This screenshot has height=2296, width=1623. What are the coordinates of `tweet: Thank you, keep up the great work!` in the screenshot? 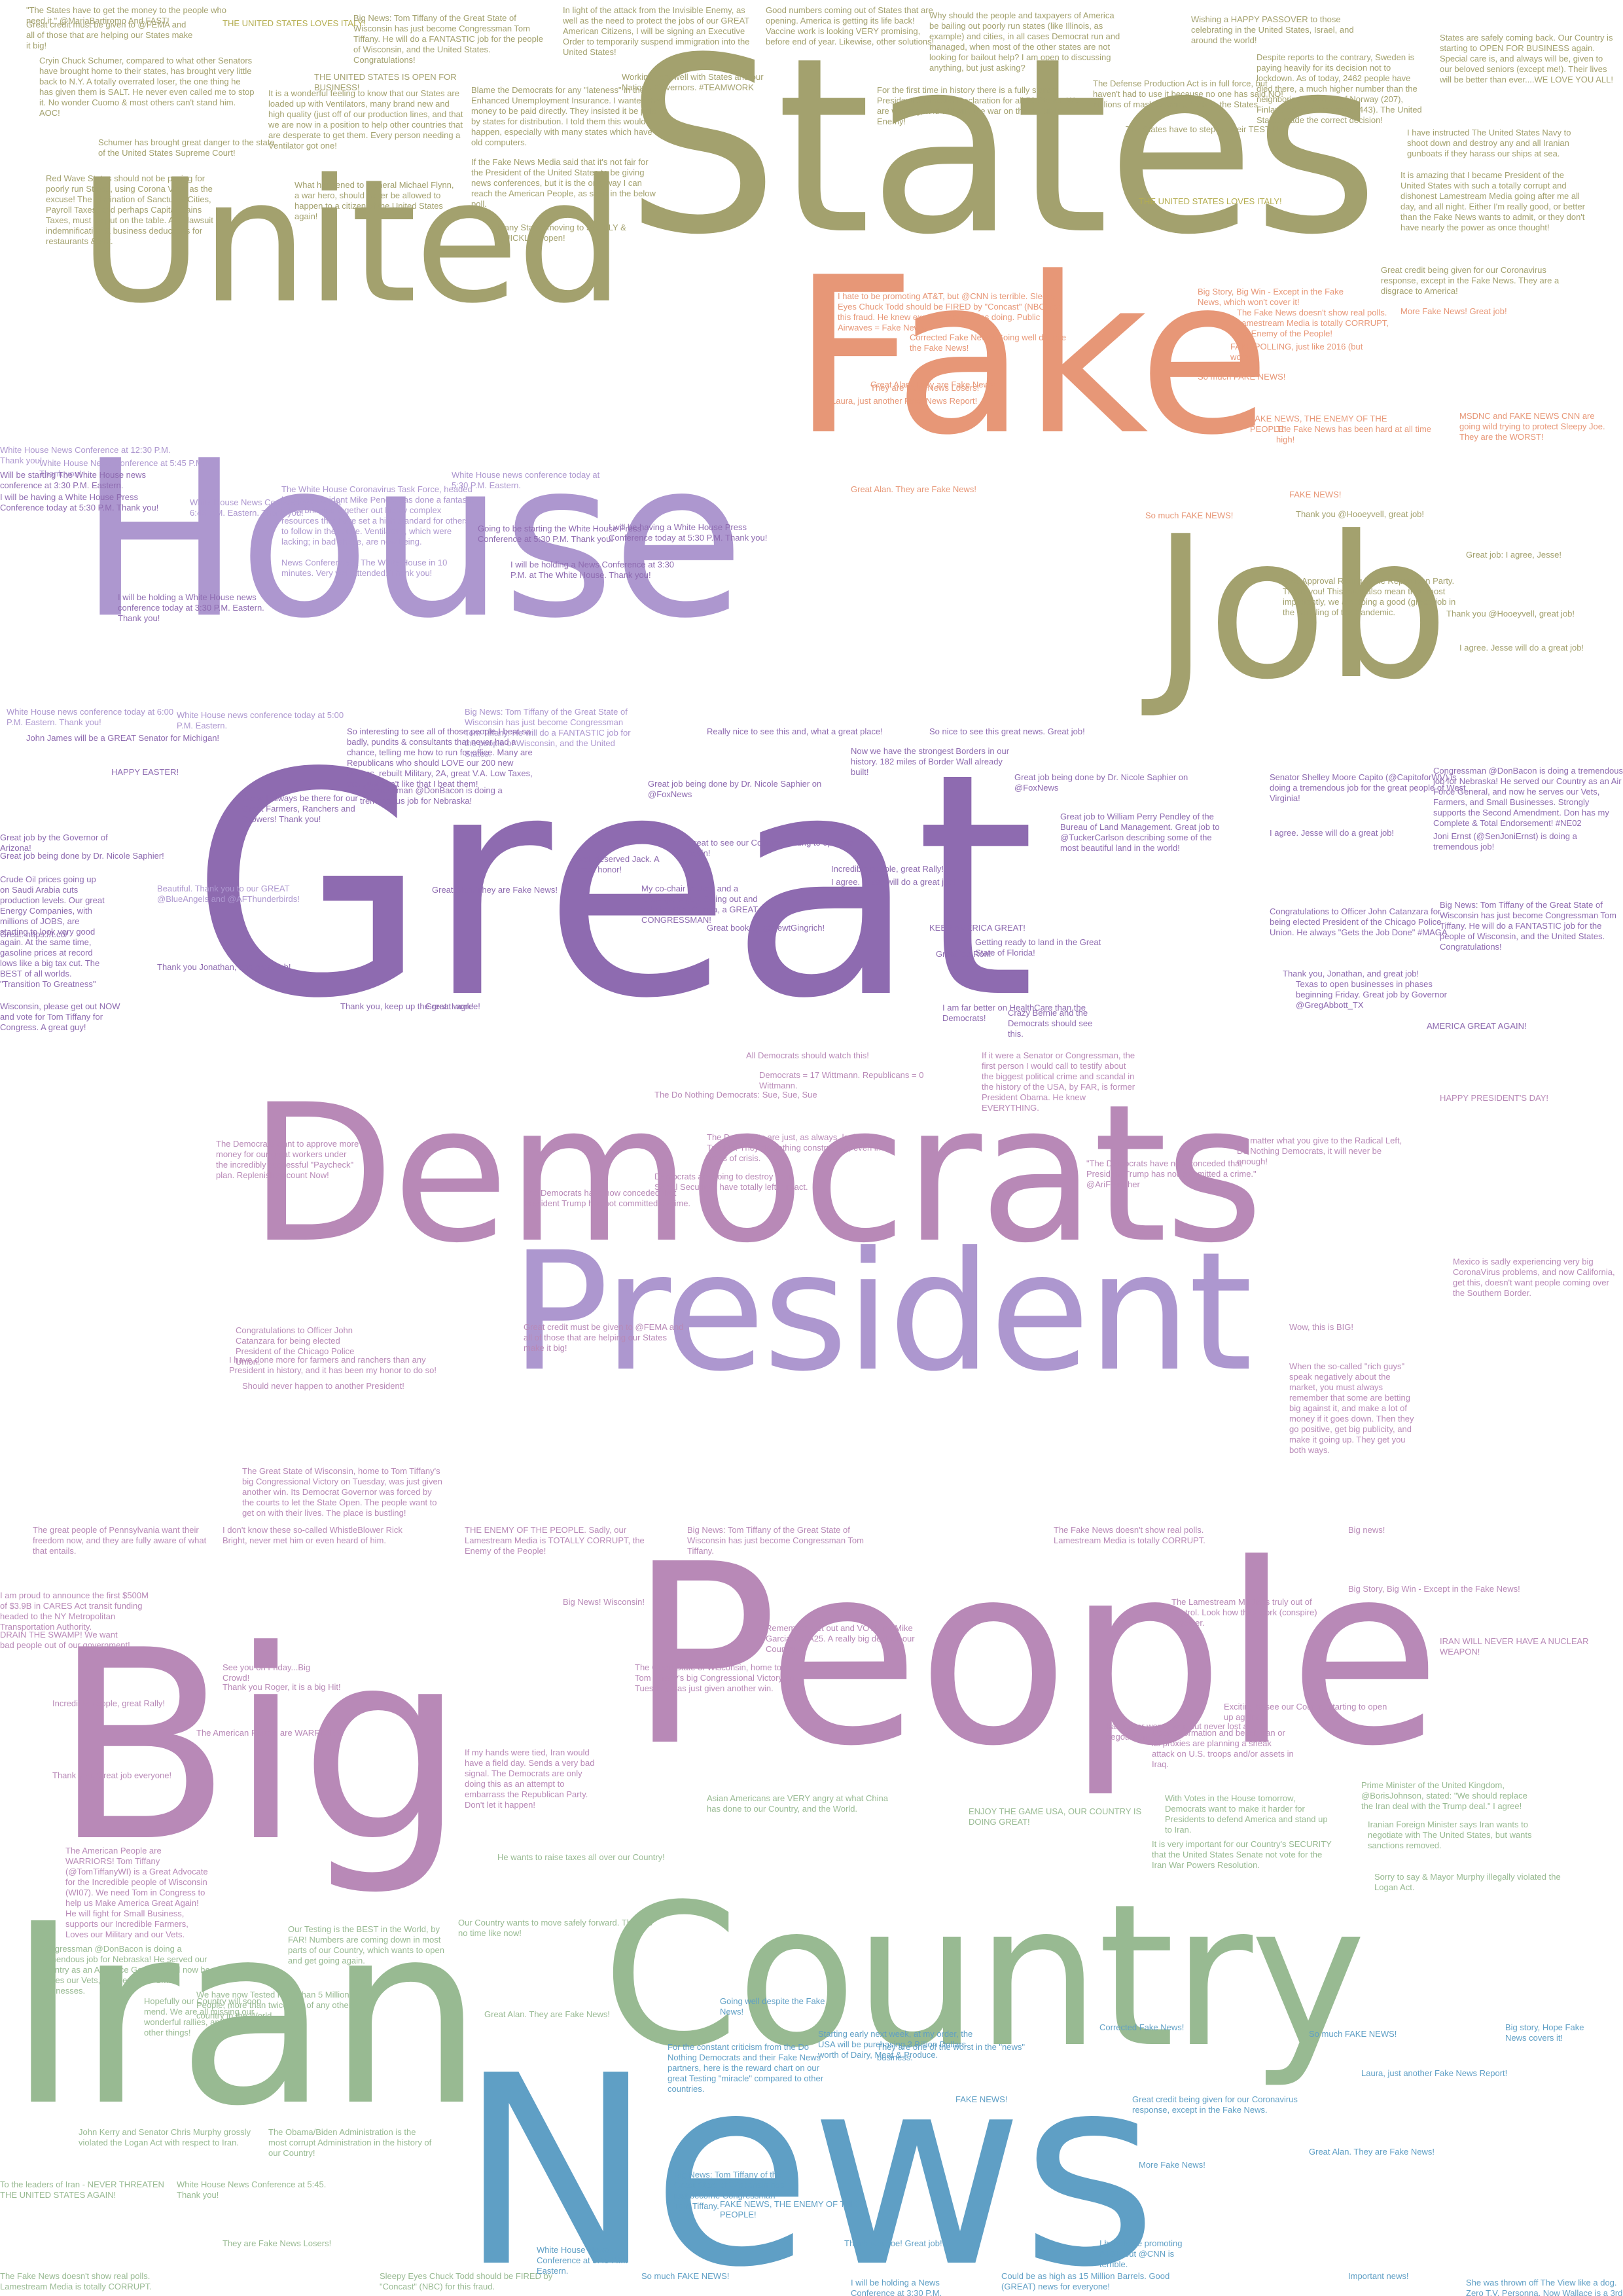 It's located at (407, 1006).